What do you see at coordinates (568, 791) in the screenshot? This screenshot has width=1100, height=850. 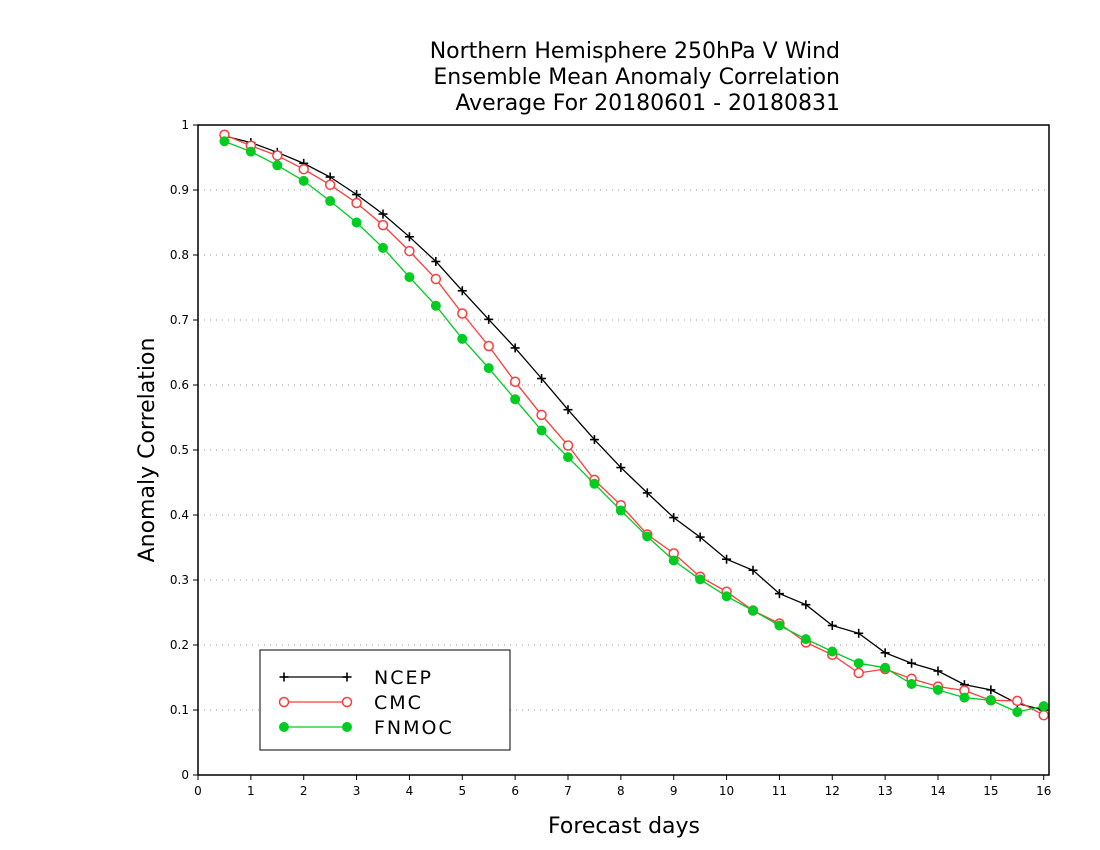 I see `x-tick-label: 7` at bounding box center [568, 791].